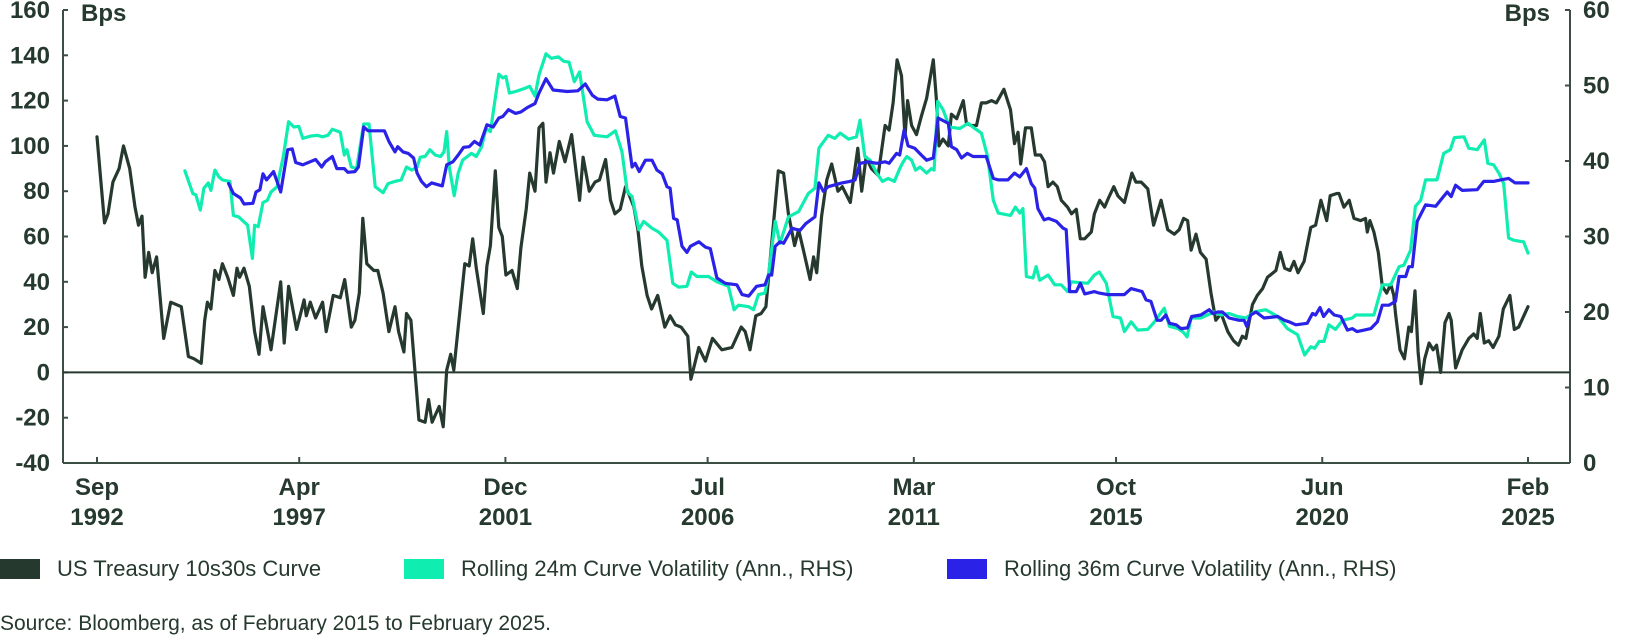 This screenshot has width=1626, height=642. What do you see at coordinates (1115, 517) in the screenshot?
I see `x-axis-tick-year: 2015` at bounding box center [1115, 517].